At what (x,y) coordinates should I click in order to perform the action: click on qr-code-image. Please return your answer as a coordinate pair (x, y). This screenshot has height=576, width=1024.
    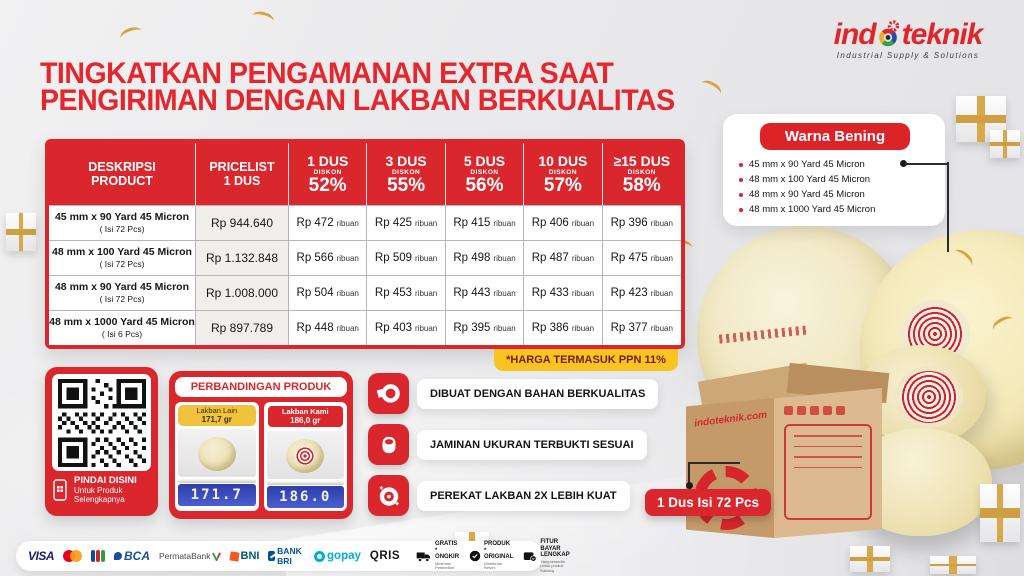
    Looking at the image, I should click on (101, 422).